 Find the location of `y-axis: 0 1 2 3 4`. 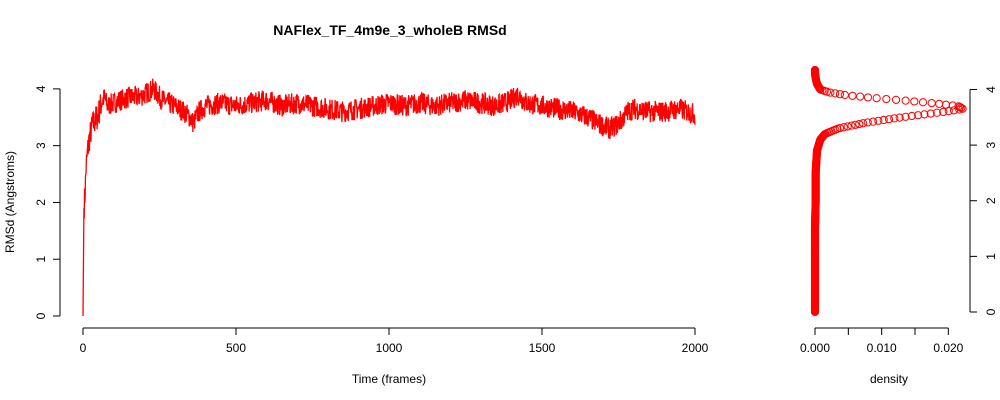

y-axis: 0 1 2 3 4 is located at coordinates (47, 202).